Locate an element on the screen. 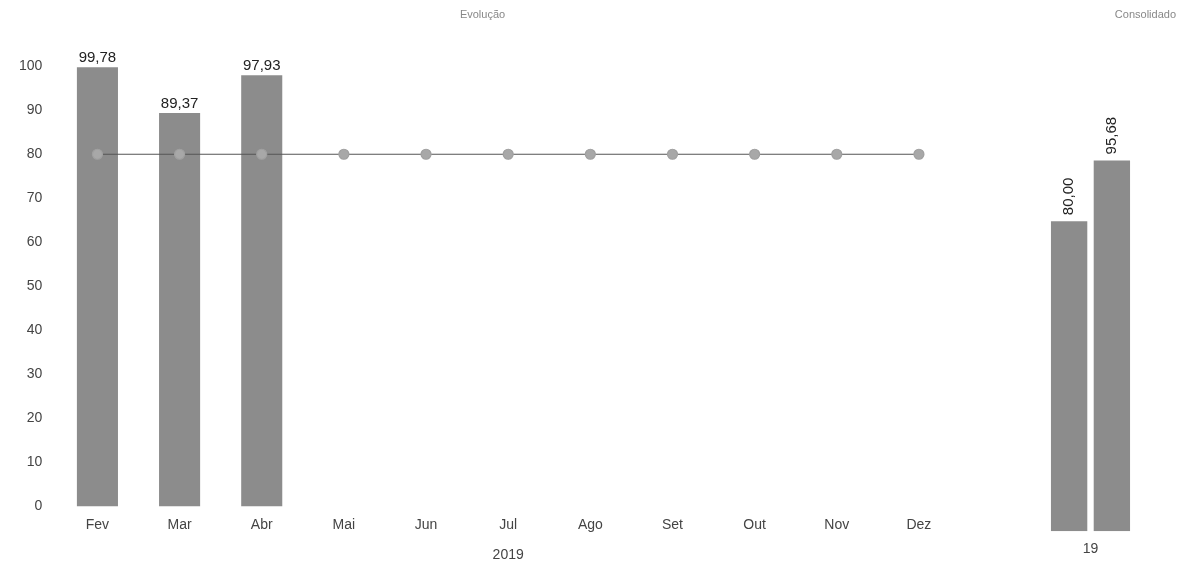 The height and width of the screenshot is (578, 1186). y-tick-label: 80 is located at coordinates (34, 153).